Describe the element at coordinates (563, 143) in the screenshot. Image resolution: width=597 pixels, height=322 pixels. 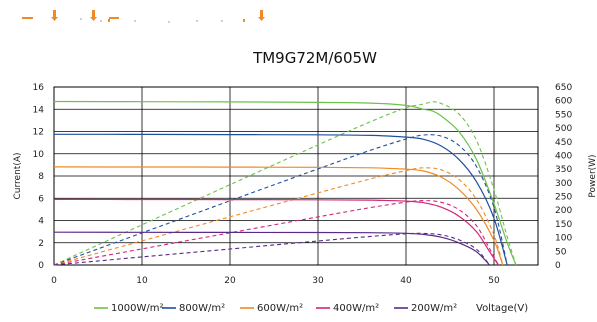
I see `y2-tick-label: 450` at that location.